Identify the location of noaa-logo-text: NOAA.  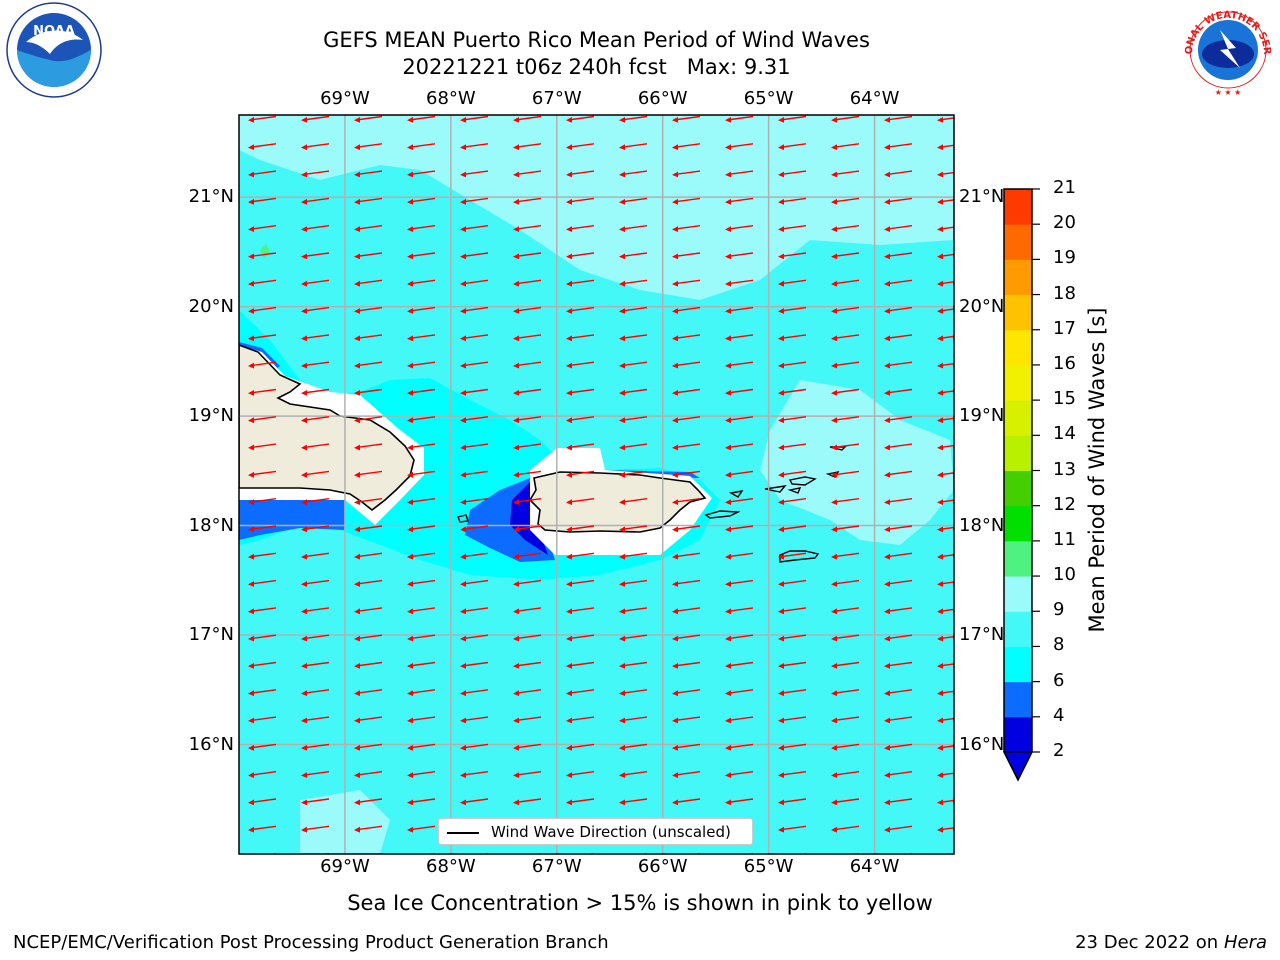
(54, 31).